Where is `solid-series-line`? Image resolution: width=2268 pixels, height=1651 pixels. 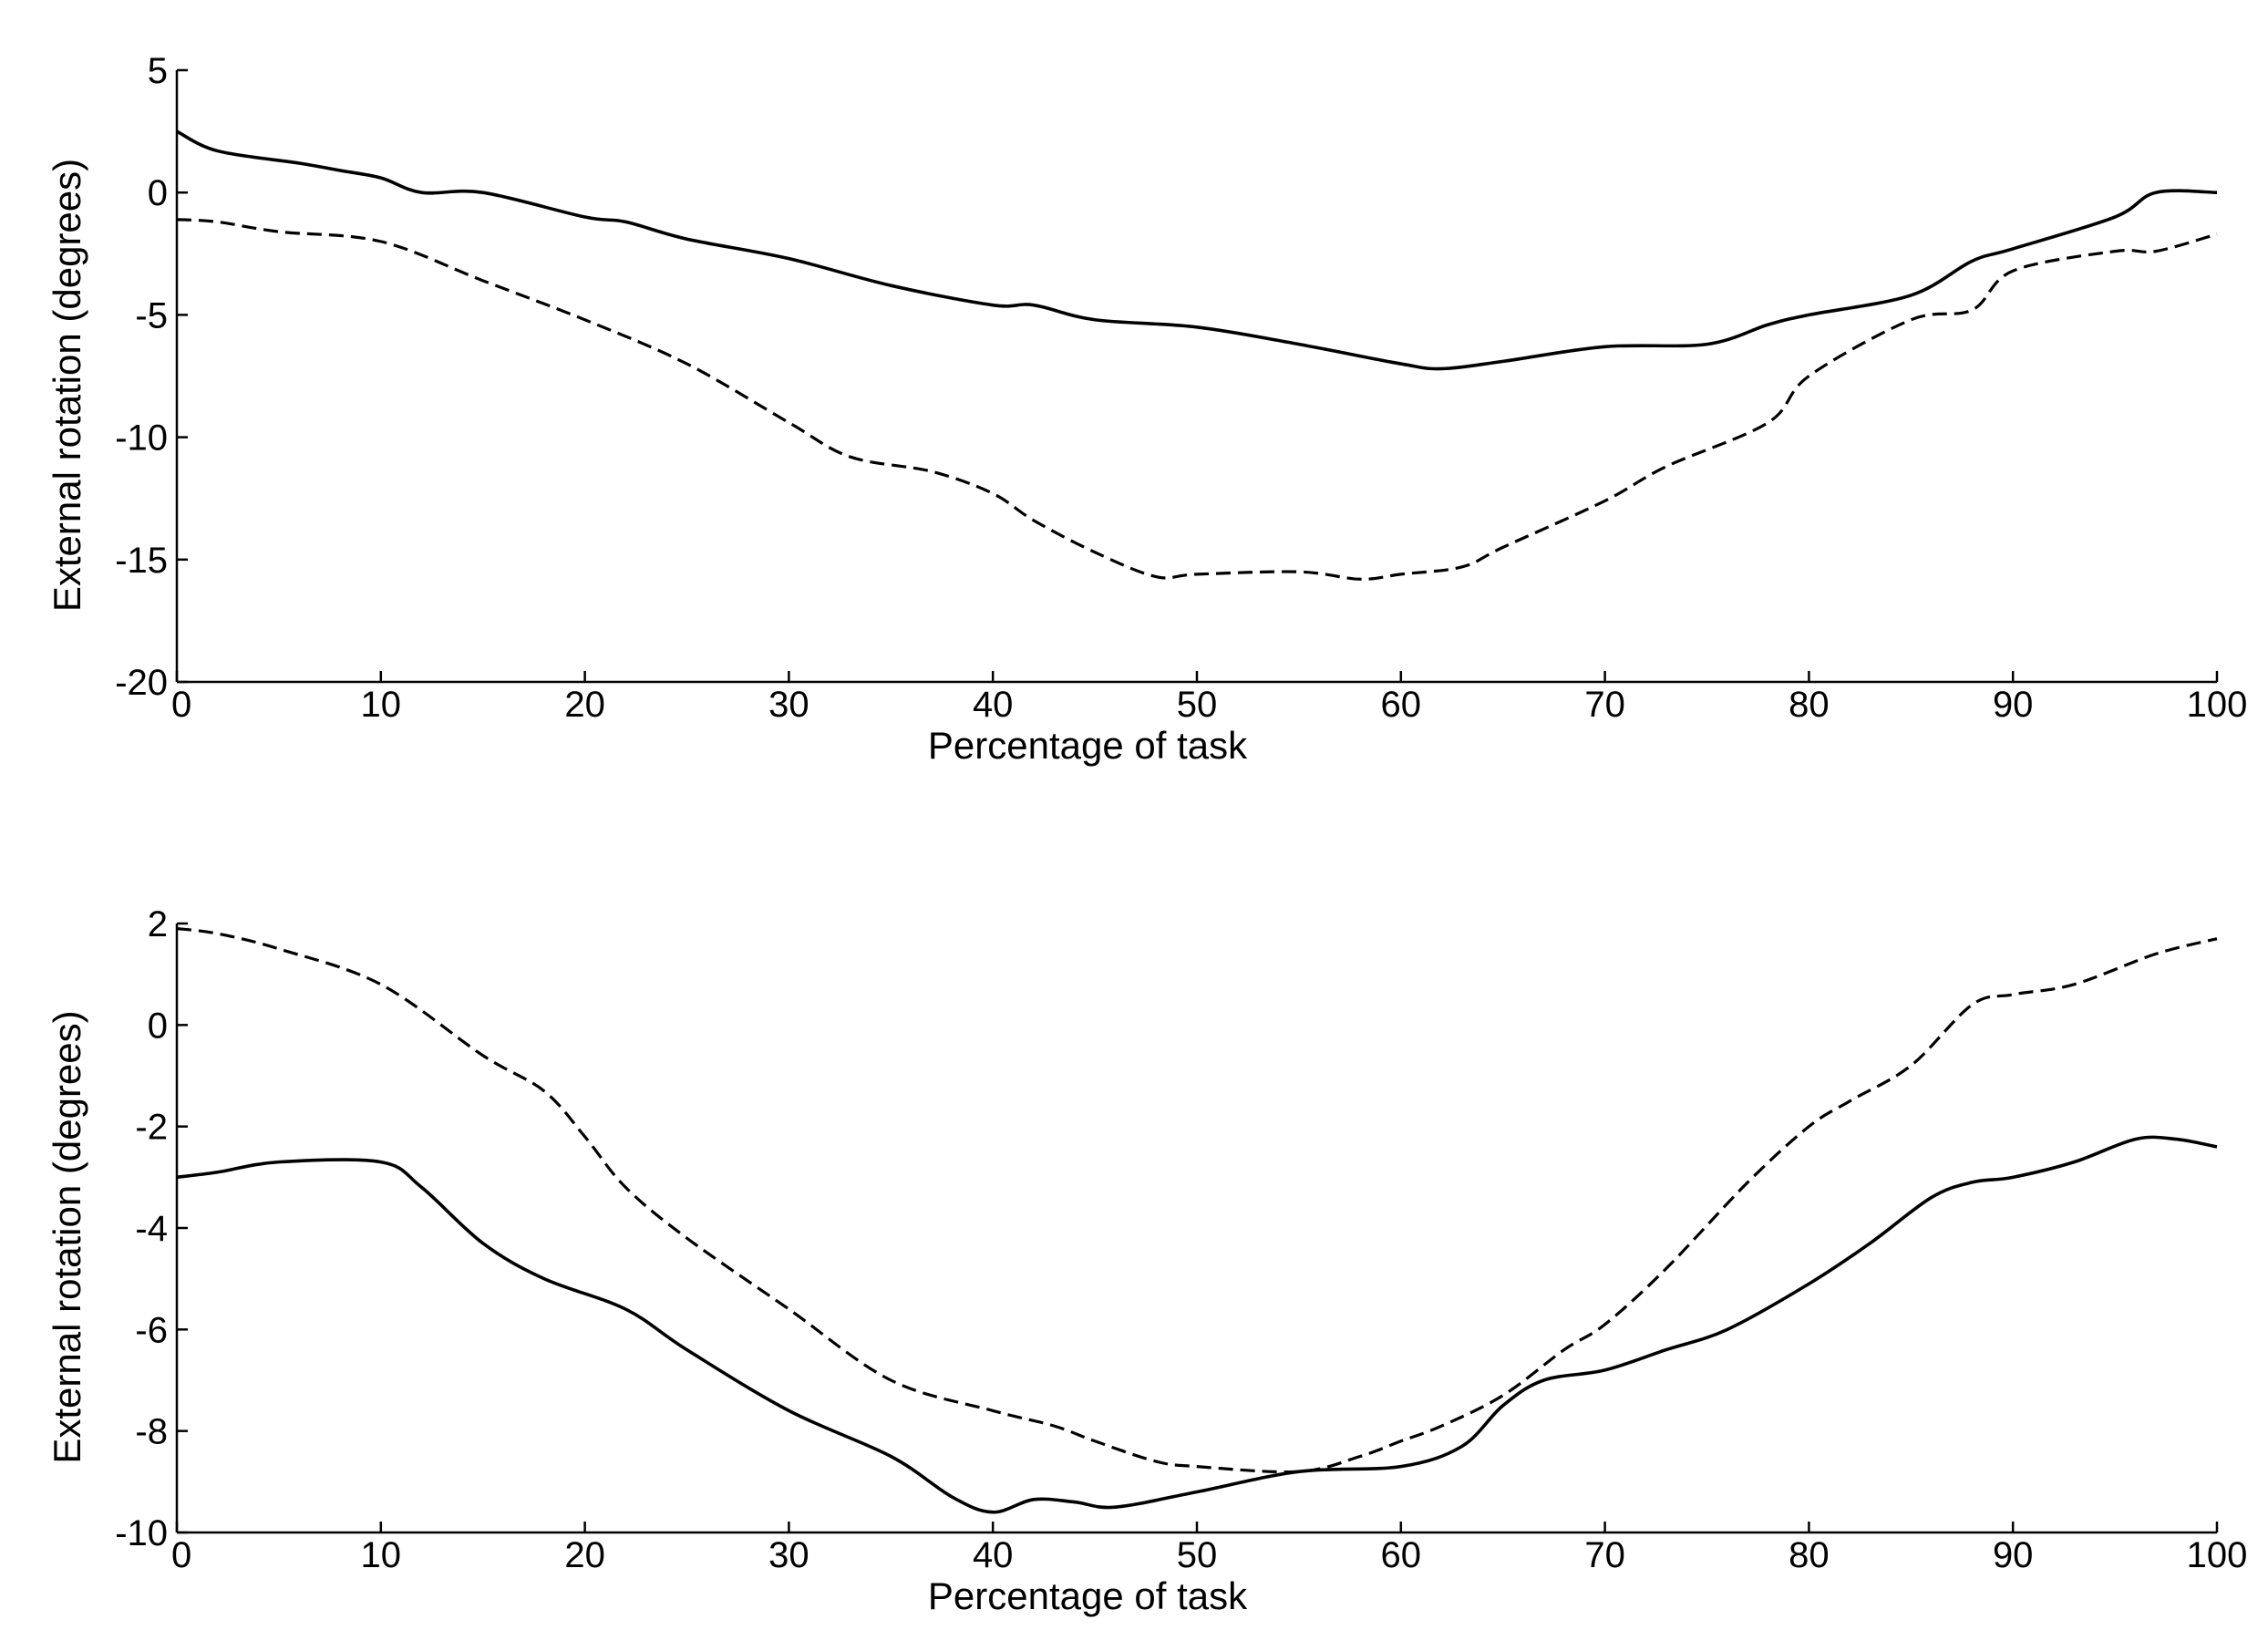 solid-series-line is located at coordinates (1197, 250).